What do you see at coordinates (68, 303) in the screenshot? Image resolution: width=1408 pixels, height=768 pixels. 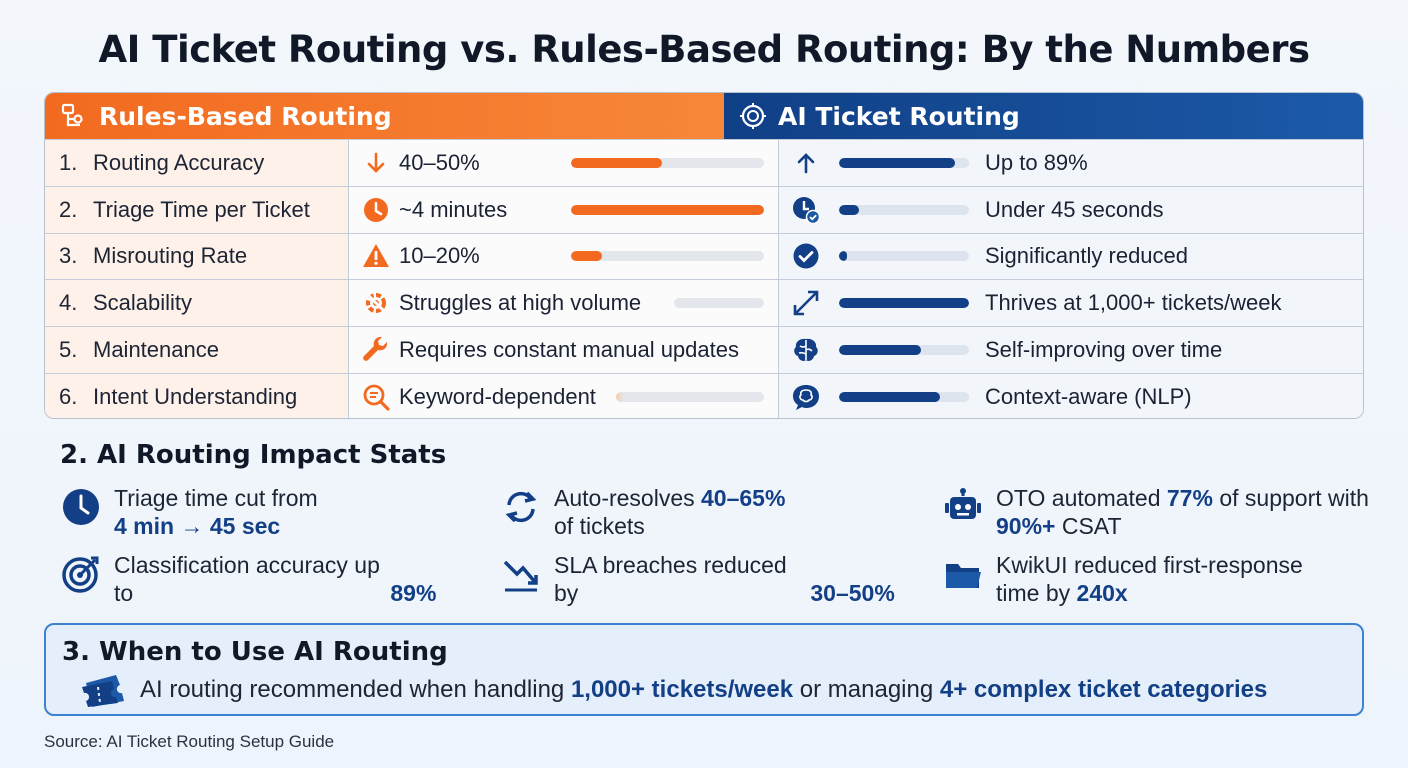 I see `row-number: 4.` at bounding box center [68, 303].